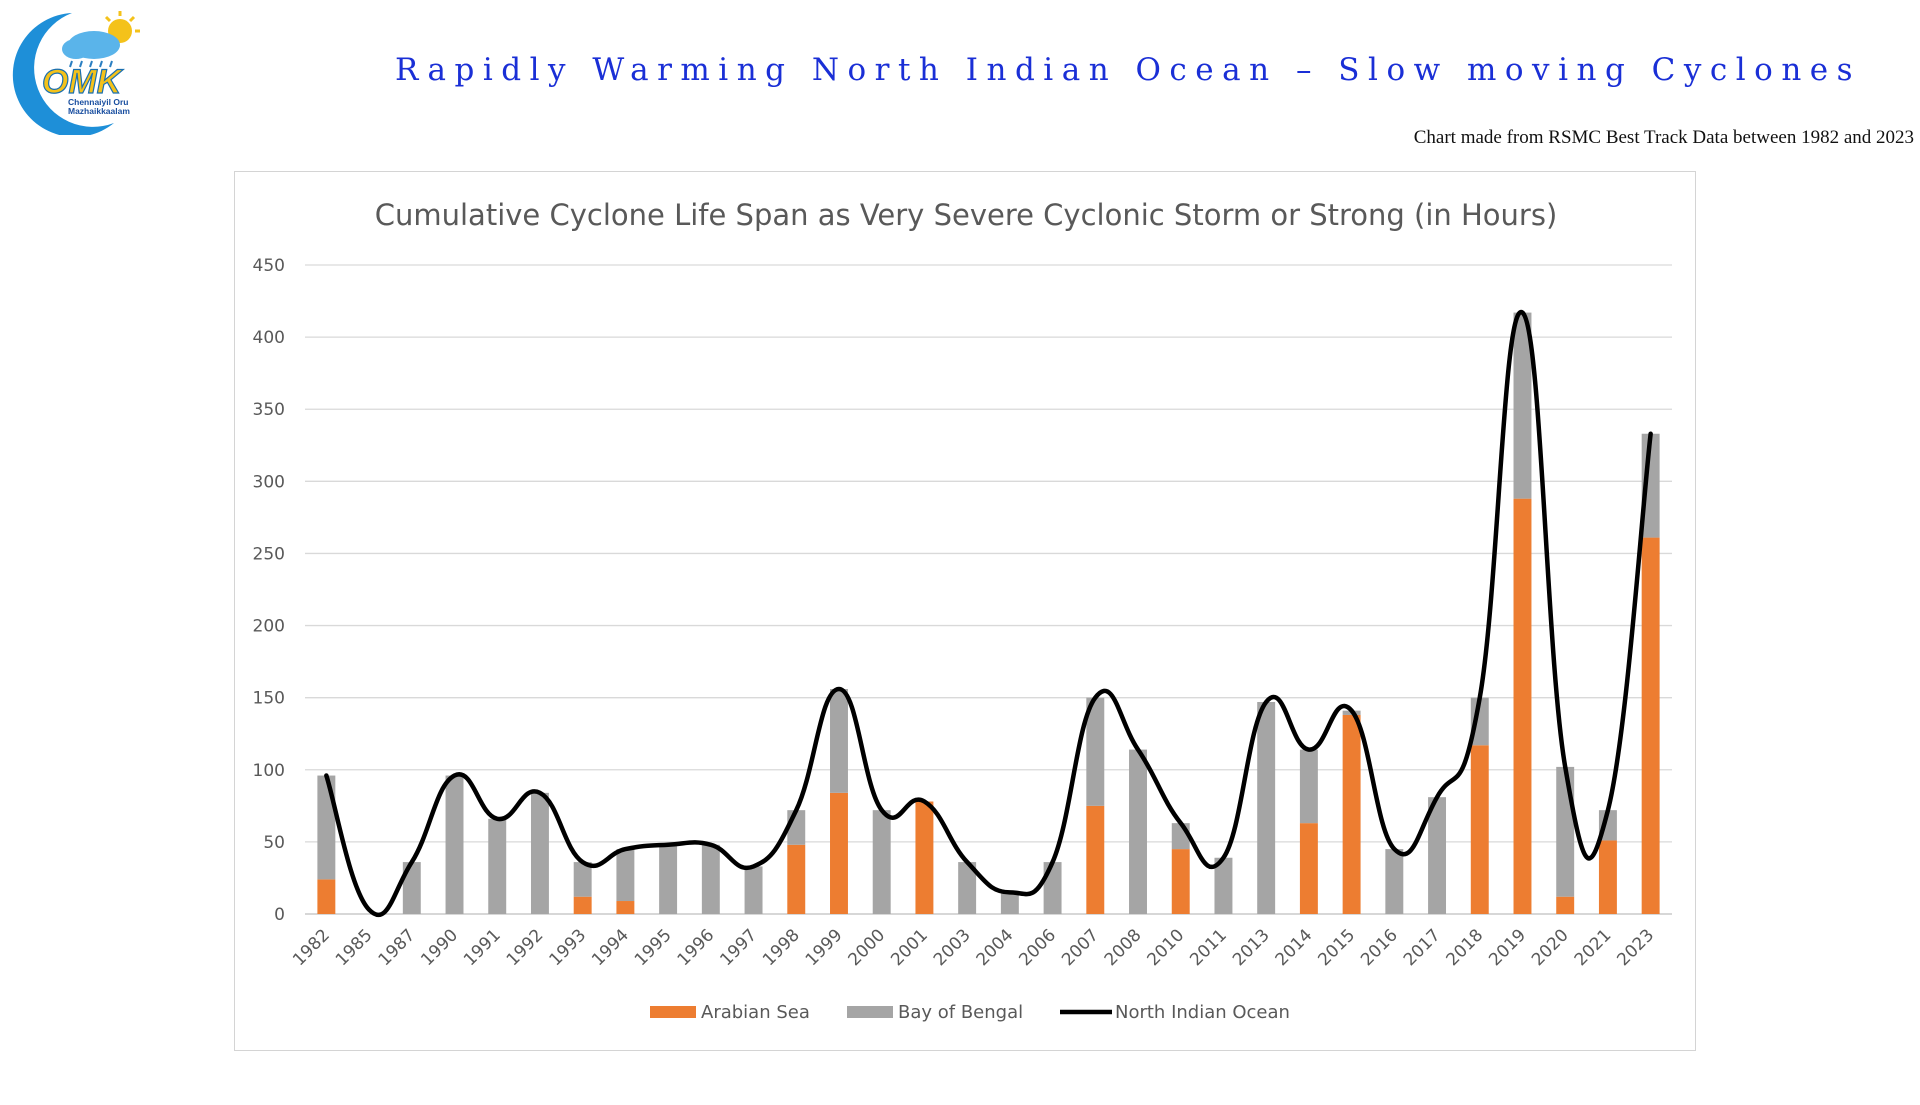  What do you see at coordinates (1550, 947) in the screenshot?
I see `x-tick-label: 2020` at bounding box center [1550, 947].